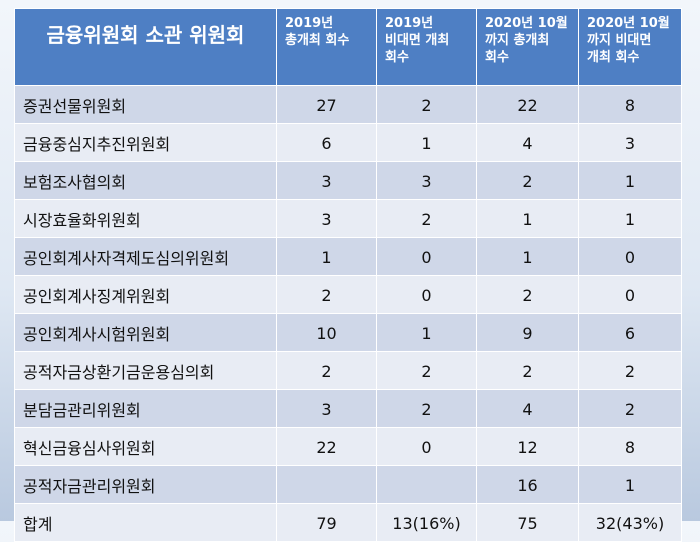 This screenshot has width=700, height=542. What do you see at coordinates (145, 180) in the screenshot?
I see `committee-name: 보험조사협의회` at bounding box center [145, 180].